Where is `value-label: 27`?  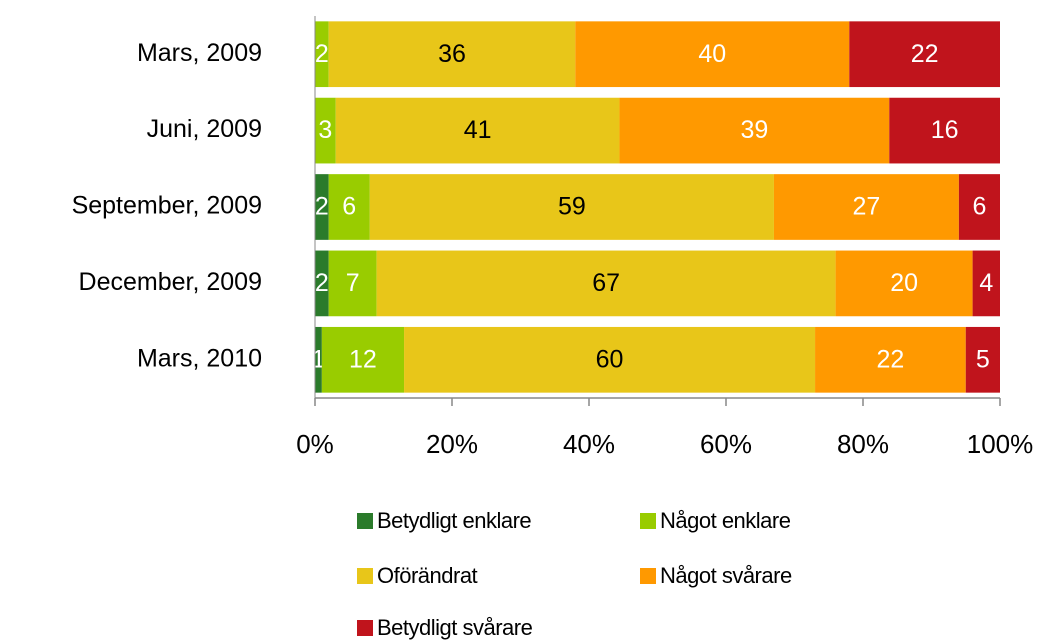
value-label: 27 is located at coordinates (867, 207).